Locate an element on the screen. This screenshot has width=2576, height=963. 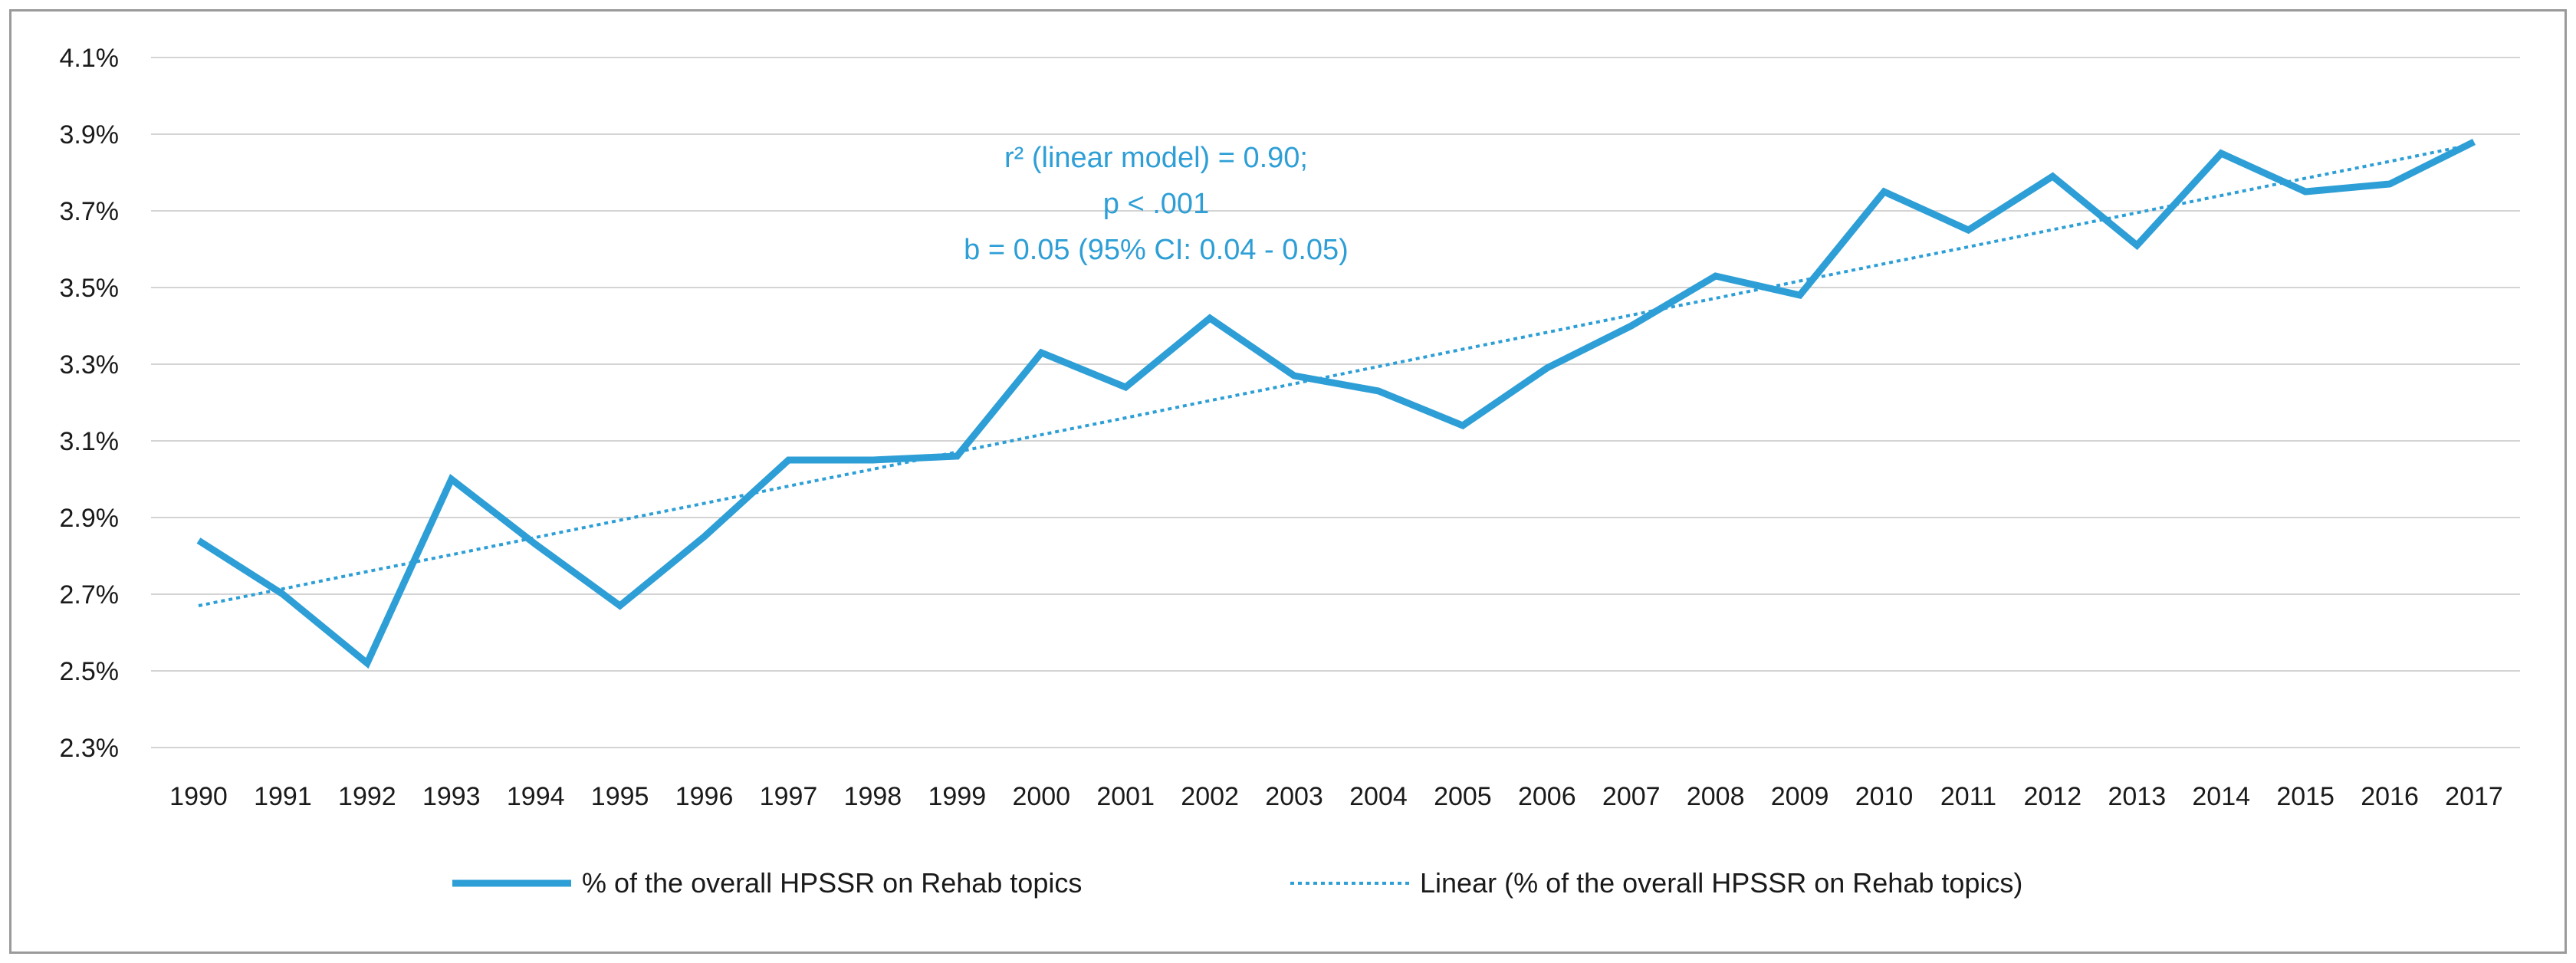
x-tick-label: 2011 is located at coordinates (1968, 796).